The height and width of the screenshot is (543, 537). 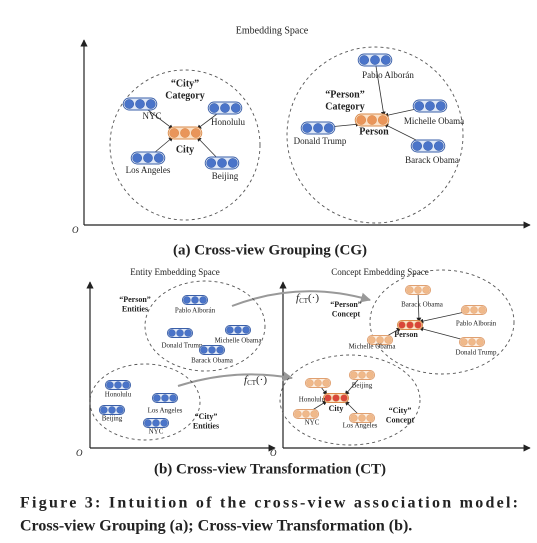 What do you see at coordinates (151, 116) in the screenshot?
I see `entity-label: NYC` at bounding box center [151, 116].